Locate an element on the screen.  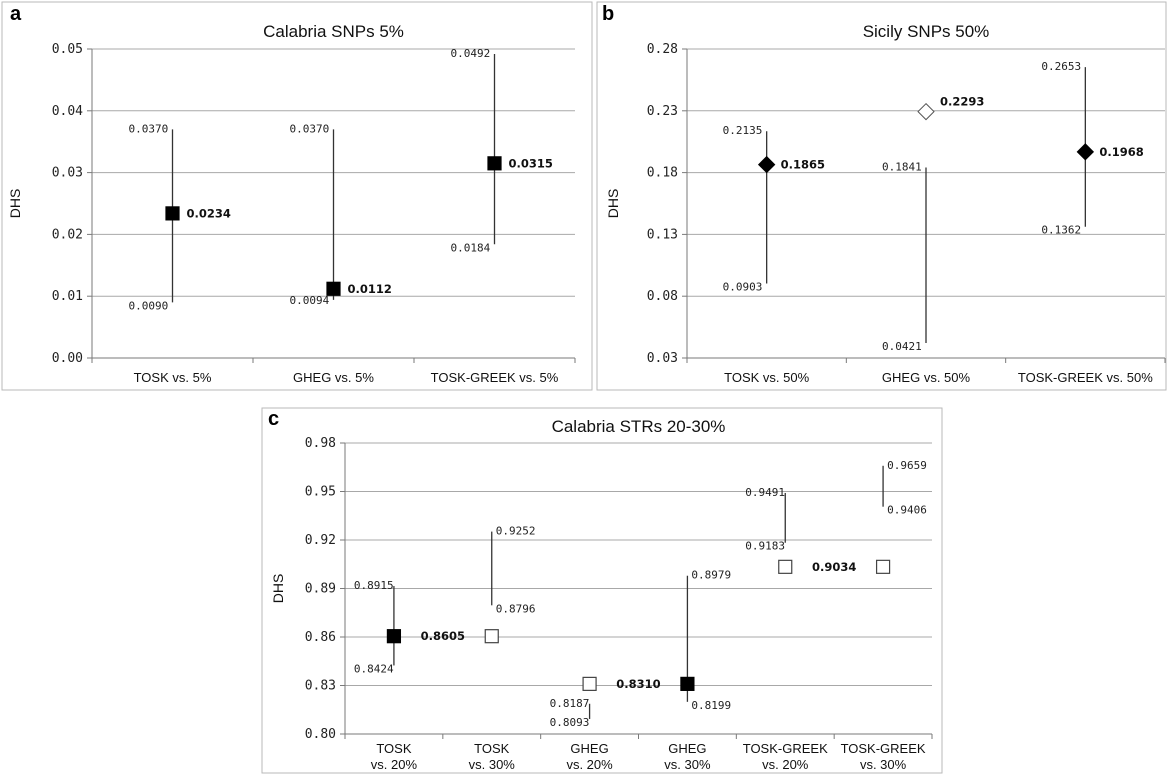
y-tick-label: 0.23 is located at coordinates (662, 111).